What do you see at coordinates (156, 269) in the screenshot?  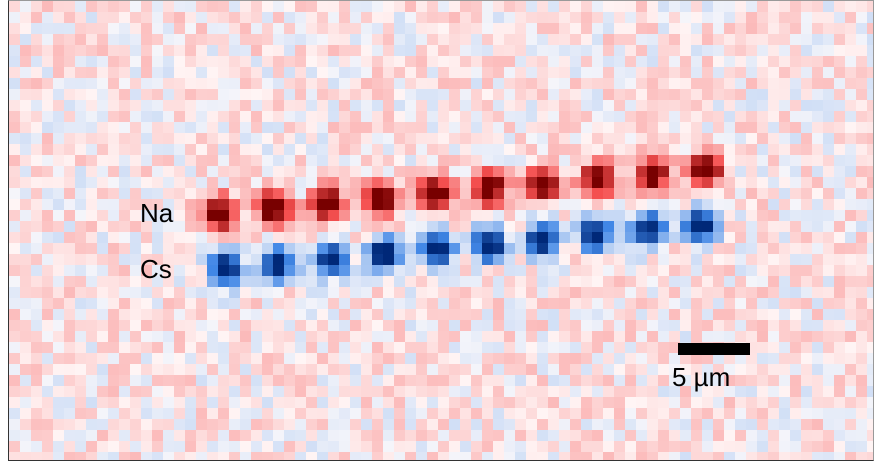 I see `label-cs: Cs` at bounding box center [156, 269].